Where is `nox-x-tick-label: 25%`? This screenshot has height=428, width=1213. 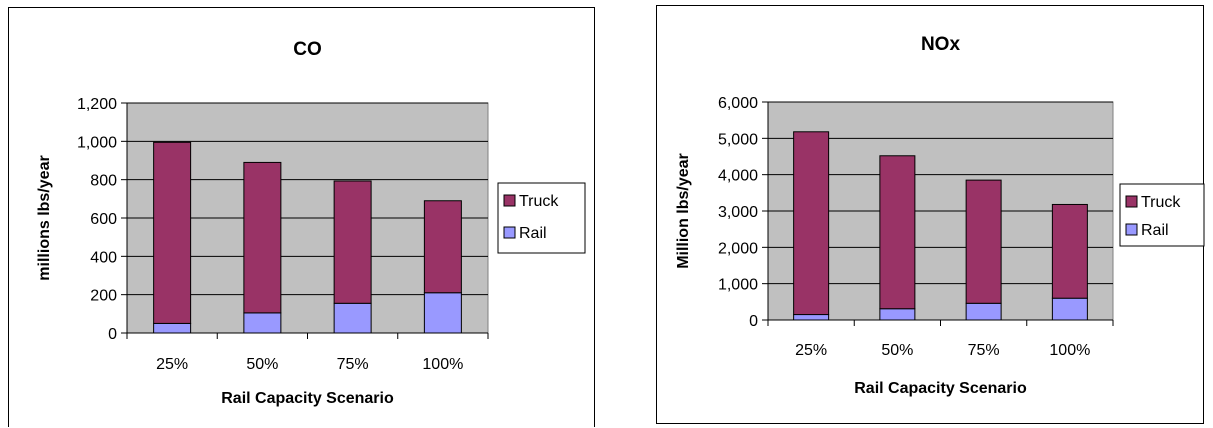 nox-x-tick-label: 25% is located at coordinates (811, 350).